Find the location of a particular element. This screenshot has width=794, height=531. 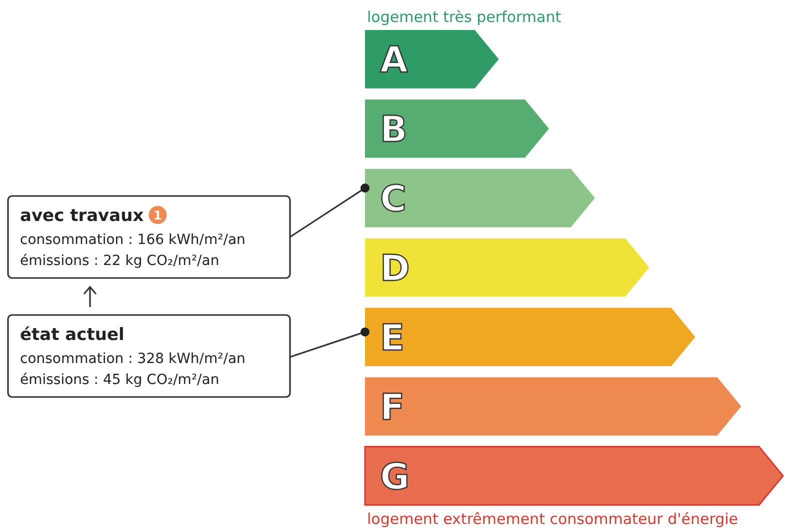

text: émissions : 22 kg CO₂/m²/an is located at coordinates (120, 261).